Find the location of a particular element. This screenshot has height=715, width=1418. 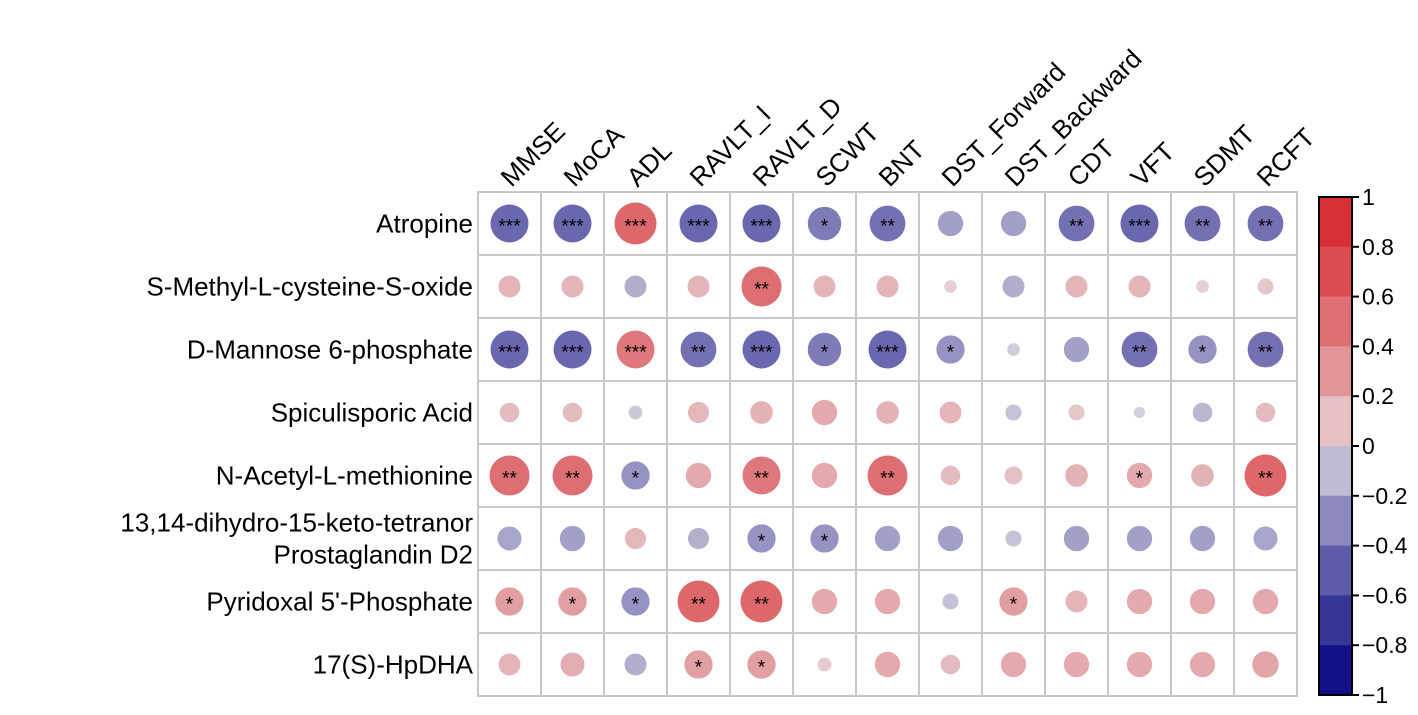

colorbar-tick-label: 0 is located at coordinates (1368, 446).